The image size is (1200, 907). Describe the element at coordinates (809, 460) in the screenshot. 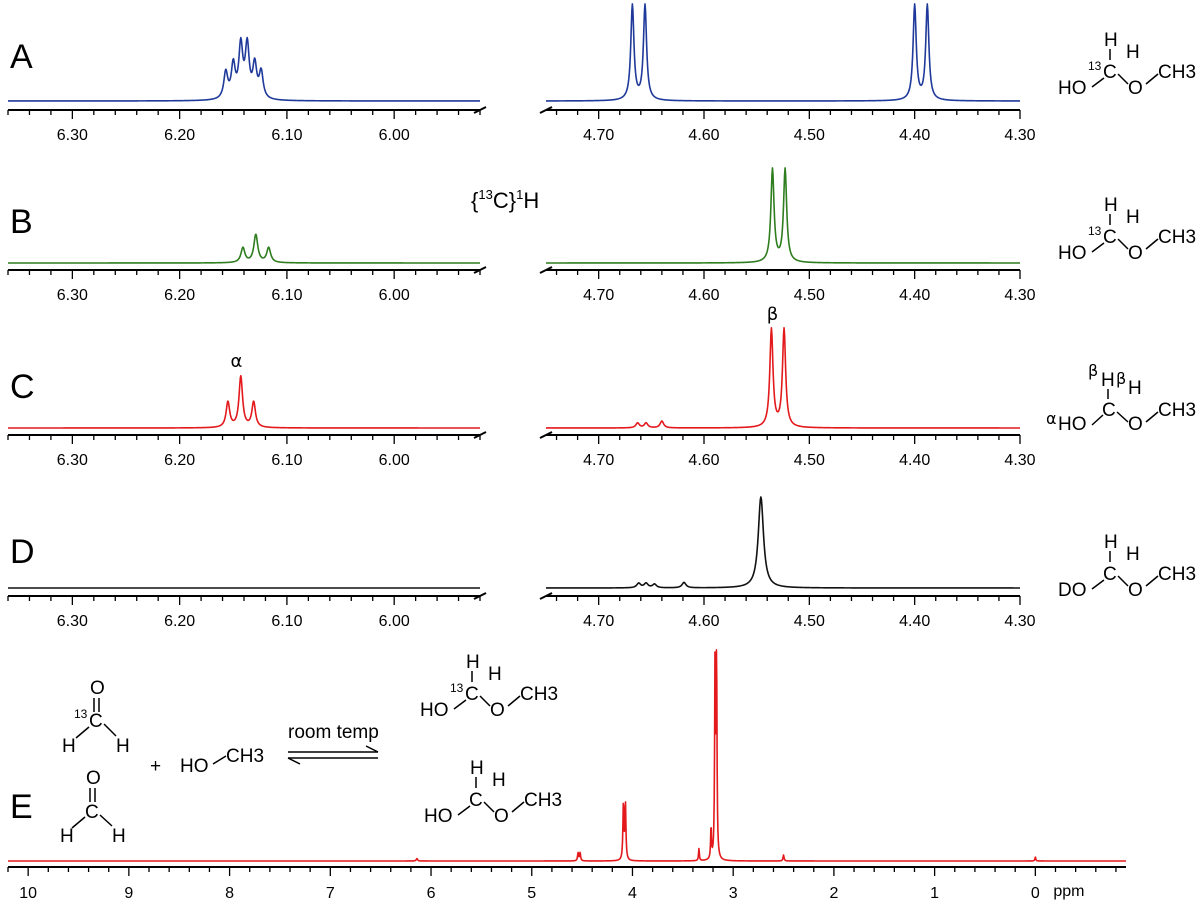

I see `tick-label-c-right: 4.50` at that location.